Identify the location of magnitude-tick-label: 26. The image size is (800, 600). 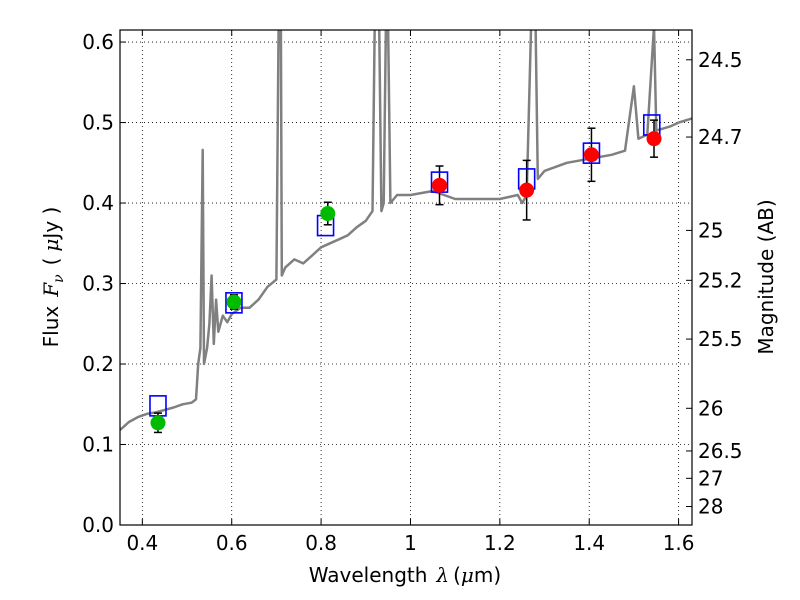
(710, 408).